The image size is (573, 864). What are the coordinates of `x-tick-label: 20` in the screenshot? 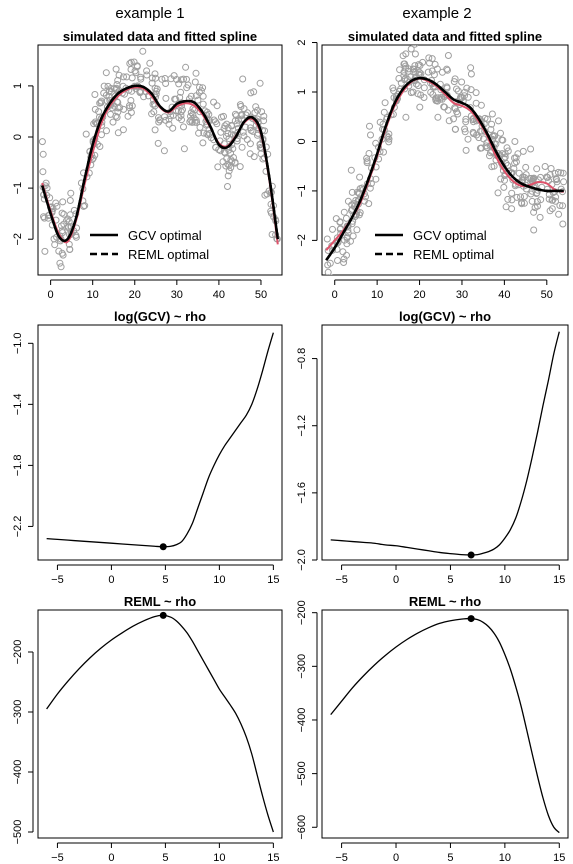 It's located at (419, 295).